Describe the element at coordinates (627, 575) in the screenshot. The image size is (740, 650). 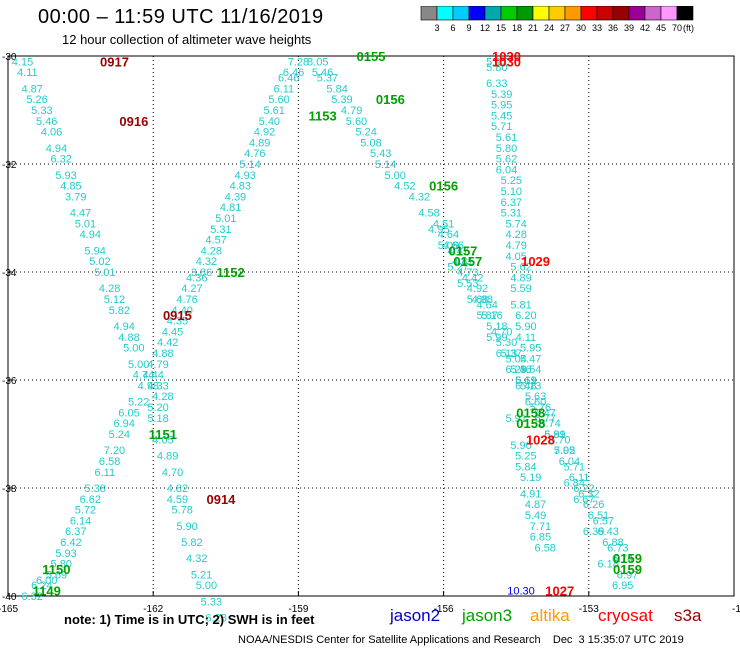
I see `swh-value: 6.97` at that location.